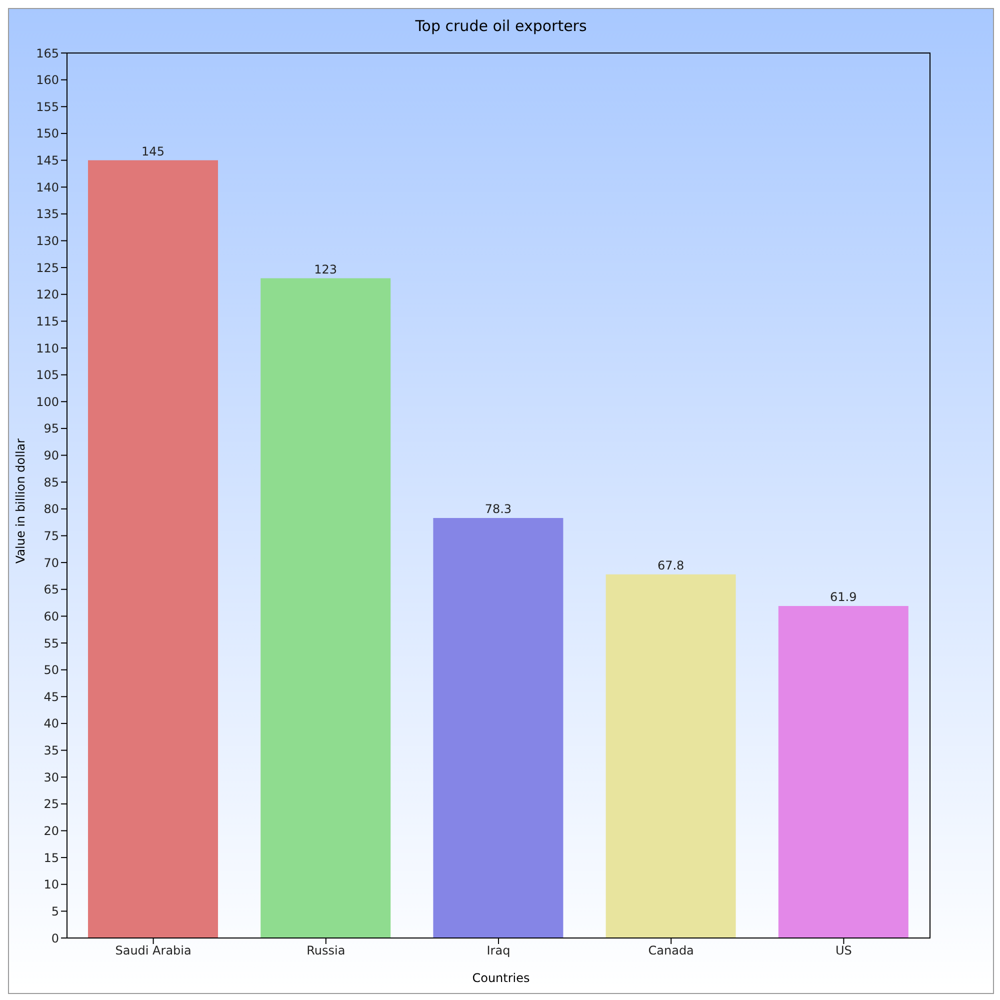  What do you see at coordinates (47, 321) in the screenshot?
I see `y-tick-label: 115` at bounding box center [47, 321].